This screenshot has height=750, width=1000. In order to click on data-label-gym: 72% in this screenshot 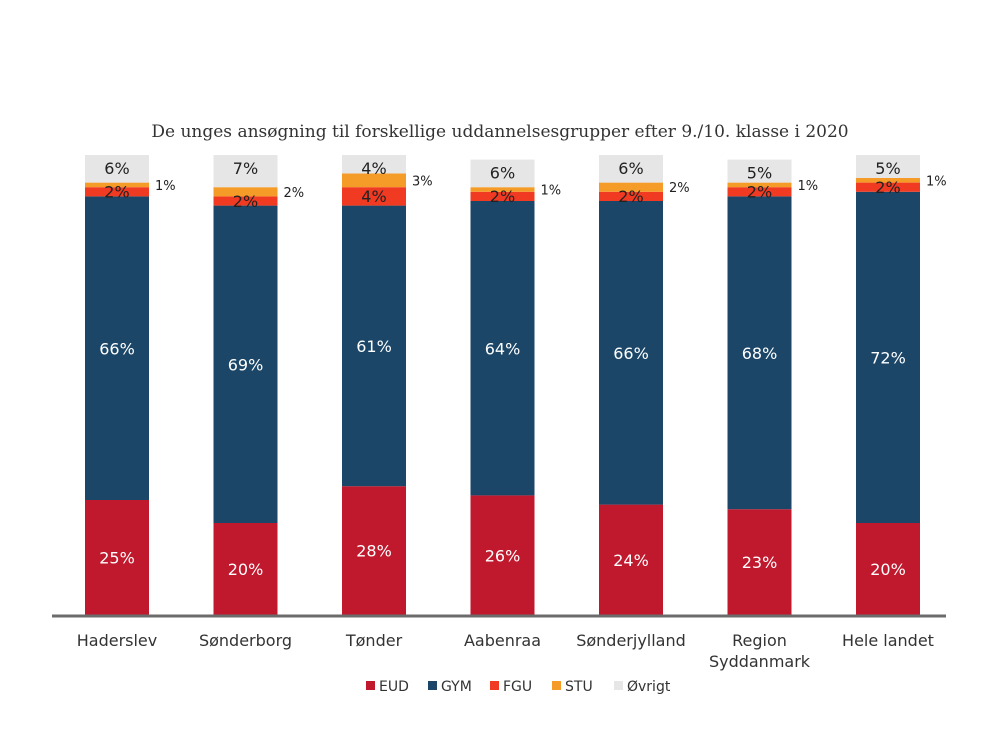, I will do `click(888, 358)`.